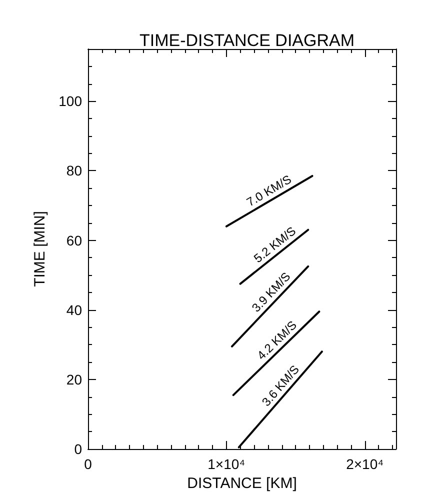 Image resolution: width=440 pixels, height=500 pixels. What do you see at coordinates (74, 310) in the screenshot?
I see `y-tick-label: 40` at bounding box center [74, 310].